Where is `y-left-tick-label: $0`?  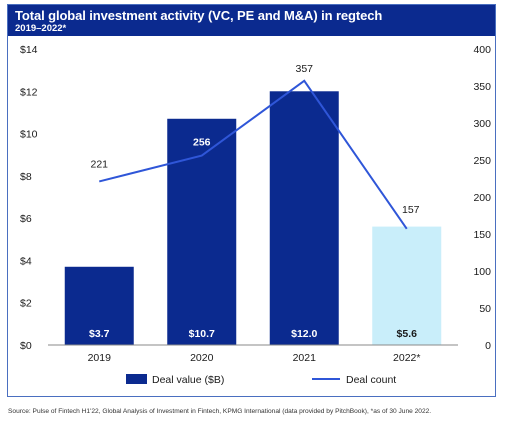 y-left-tick-label: $0 is located at coordinates (26, 346).